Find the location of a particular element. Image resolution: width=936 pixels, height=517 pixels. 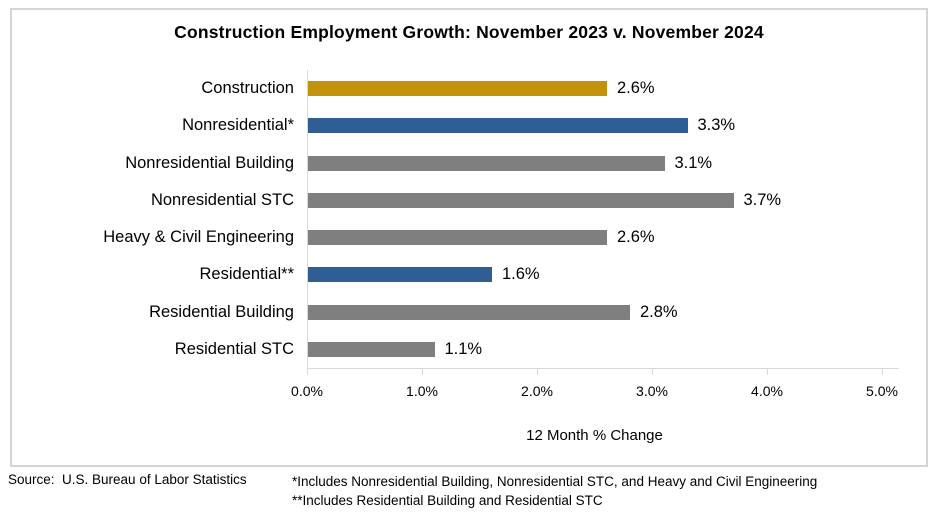

x-axis-title: 12 Month % Change is located at coordinates (594, 435).